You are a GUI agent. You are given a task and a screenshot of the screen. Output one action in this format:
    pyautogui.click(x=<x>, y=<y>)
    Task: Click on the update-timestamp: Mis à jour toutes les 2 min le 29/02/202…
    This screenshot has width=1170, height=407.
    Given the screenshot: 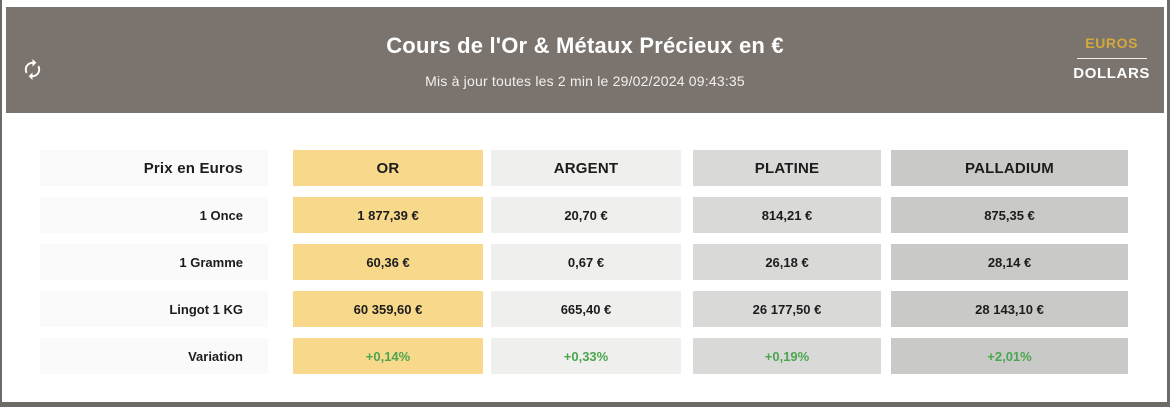 What is the action you would take?
    pyautogui.click(x=585, y=81)
    